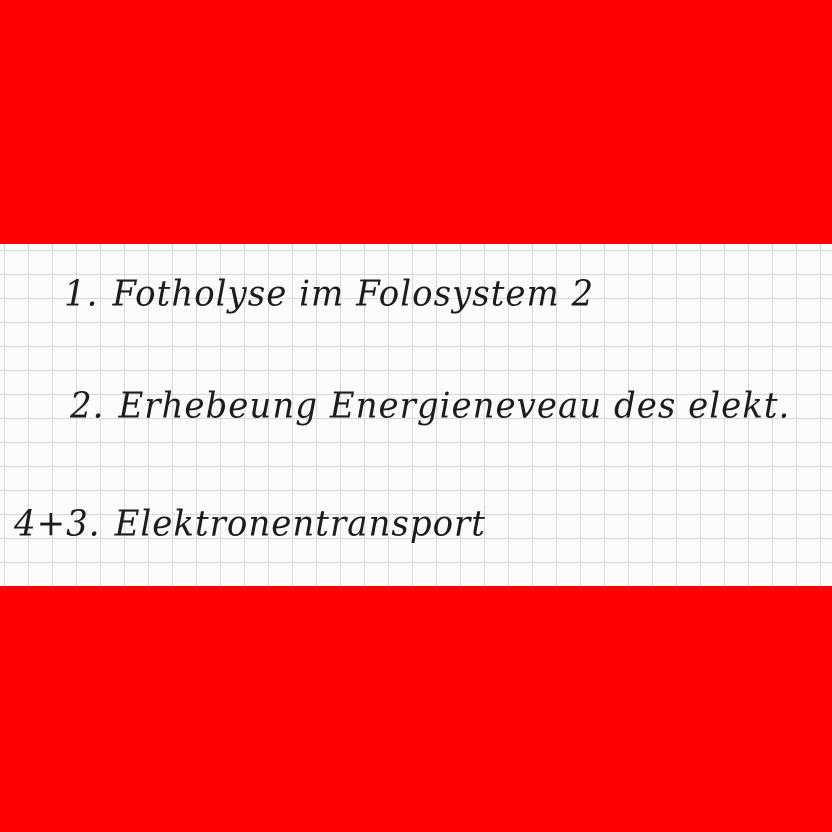 This screenshot has width=832, height=832. I want to click on note-number: 4+3., so click(57, 524).